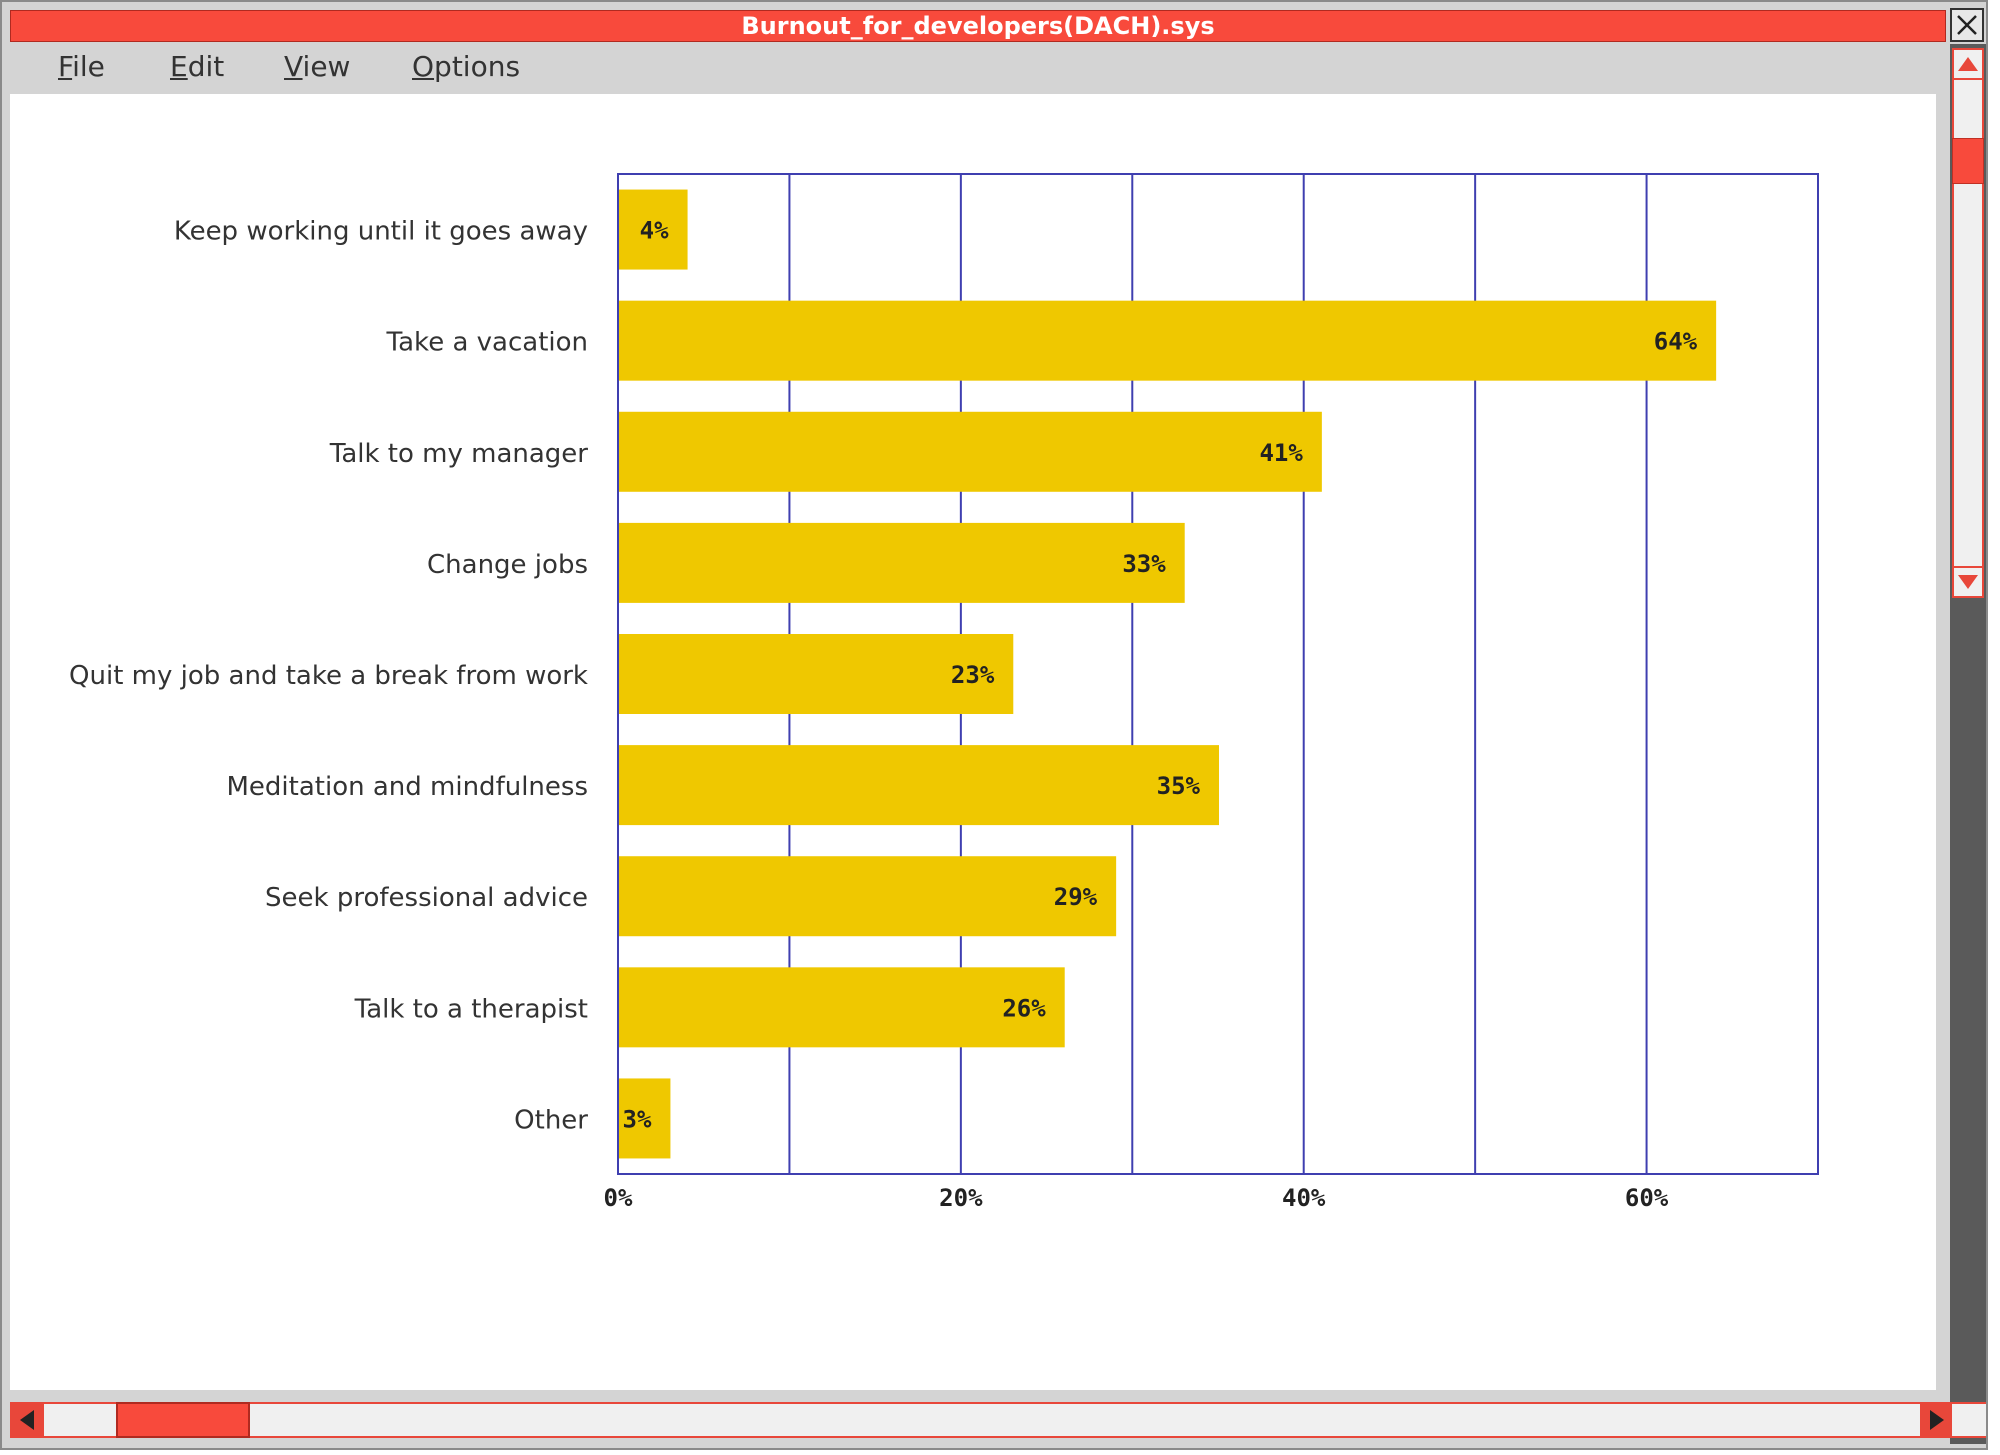 Image resolution: width=2000 pixels, height=1455 pixels. I want to click on bar-value-label: 64%, so click(1676, 342).